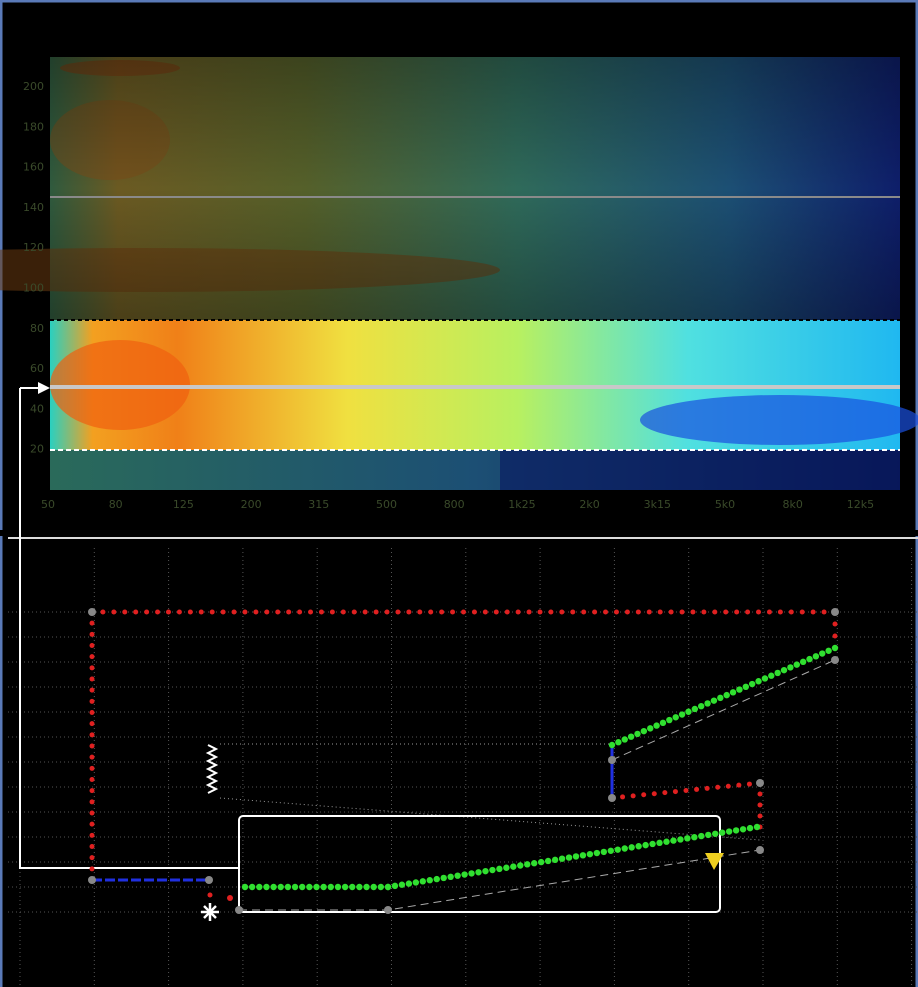 The image size is (918, 987). Describe the element at coordinates (521, 504) in the screenshot. I see `x-tick-label: 1k25` at that location.